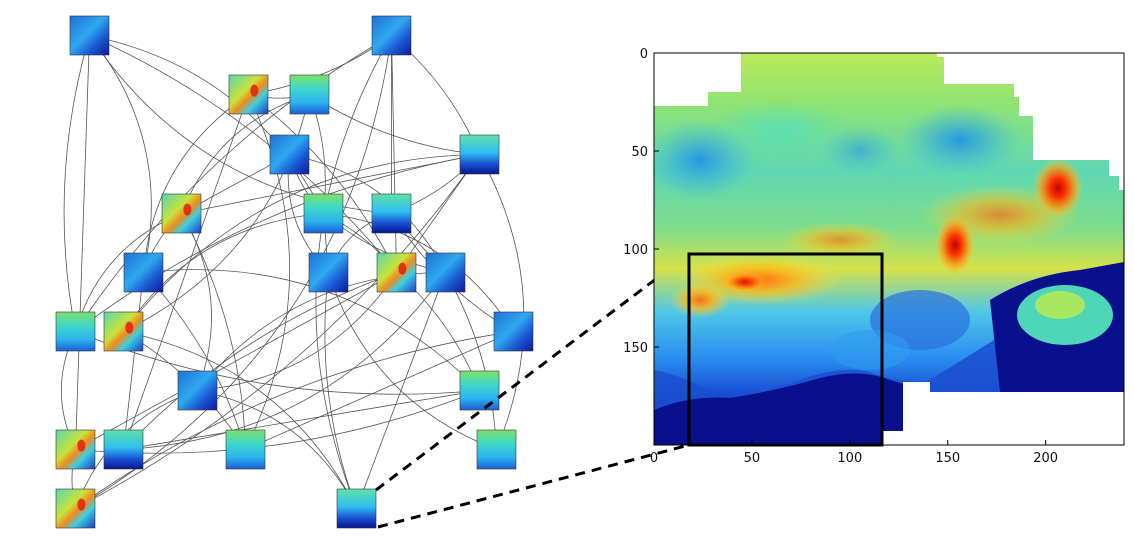 This screenshot has width=1134, height=544. I want to click on x-tick-label: 150, so click(947, 458).